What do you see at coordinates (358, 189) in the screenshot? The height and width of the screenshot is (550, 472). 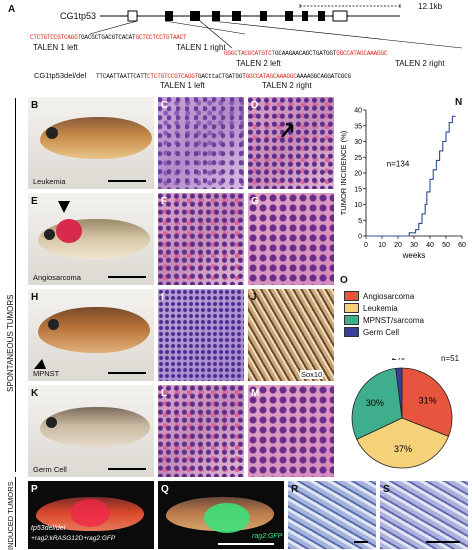 I see `y-tick-label: 15` at bounding box center [358, 189].